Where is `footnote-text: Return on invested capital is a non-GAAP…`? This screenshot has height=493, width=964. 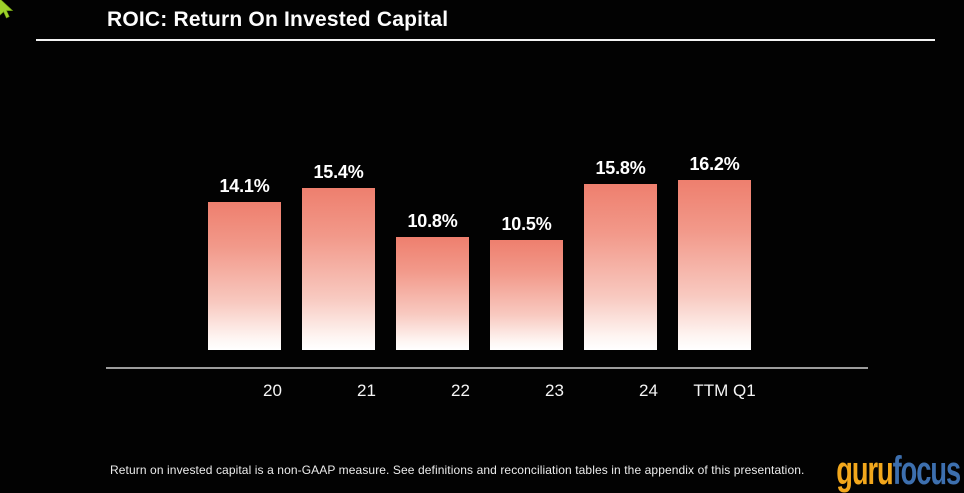 footnote-text: Return on invested capital is a non-GAAP… is located at coordinates (457, 470).